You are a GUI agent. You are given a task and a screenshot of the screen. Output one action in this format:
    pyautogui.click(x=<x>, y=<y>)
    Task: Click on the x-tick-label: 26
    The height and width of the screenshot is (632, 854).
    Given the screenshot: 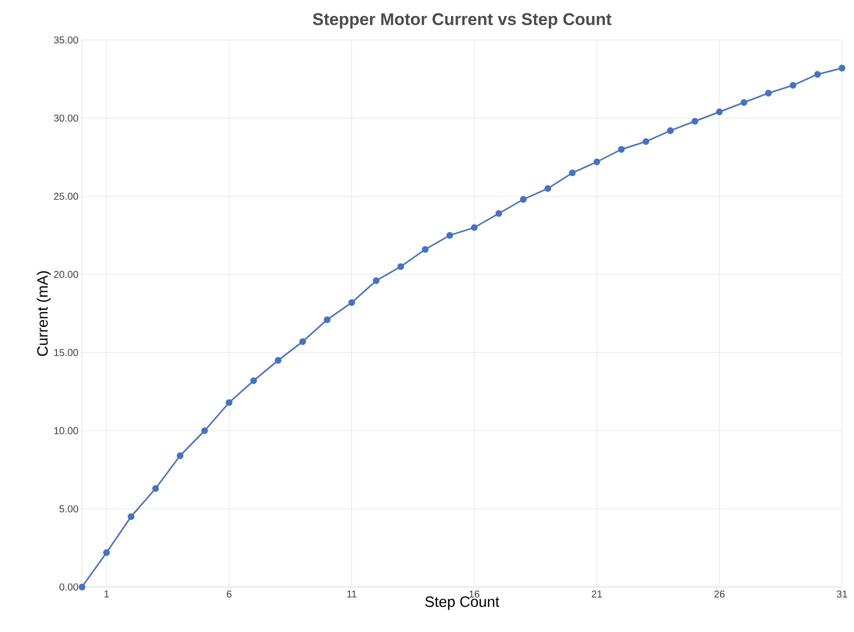 What is the action you would take?
    pyautogui.click(x=719, y=594)
    